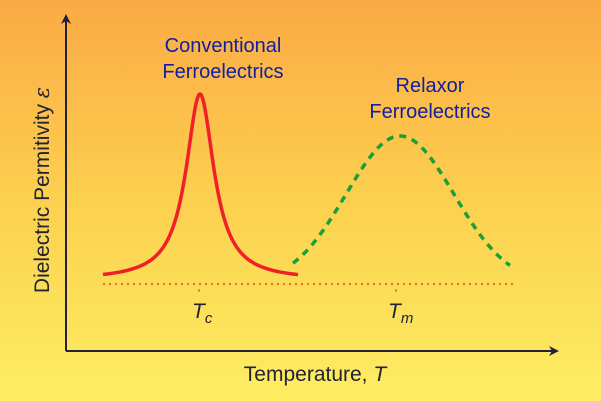 This screenshot has width=601, height=401. I want to click on conventional-label-line1: Conventional, so click(223, 46).